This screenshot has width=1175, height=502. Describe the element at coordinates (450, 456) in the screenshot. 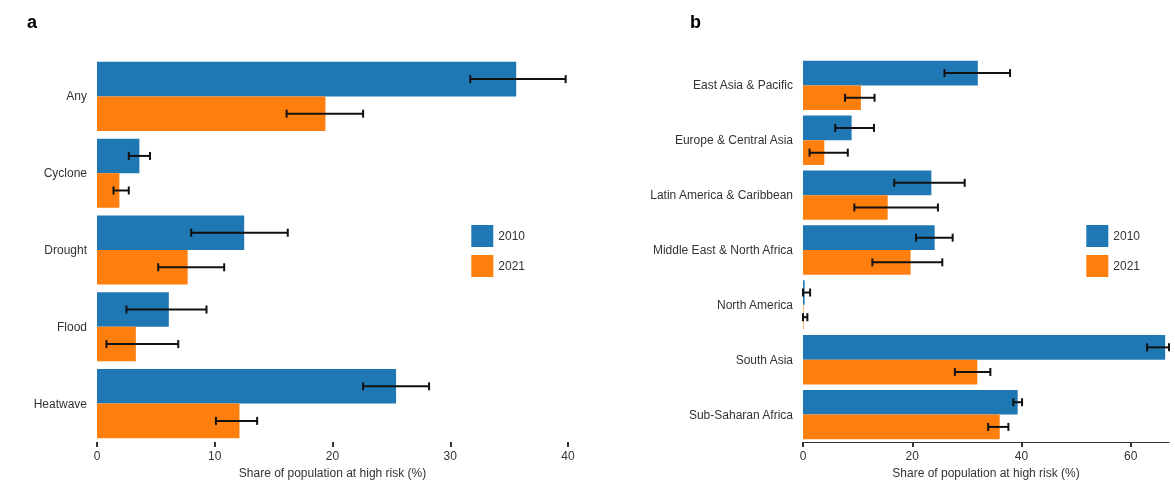

I see `x-tick-label: 30` at that location.